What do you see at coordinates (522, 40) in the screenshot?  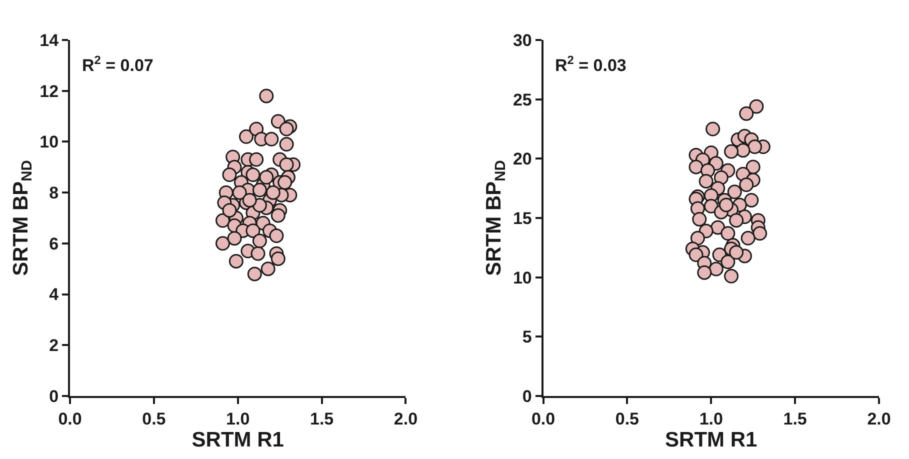 I see `y-tick-label: 30` at bounding box center [522, 40].